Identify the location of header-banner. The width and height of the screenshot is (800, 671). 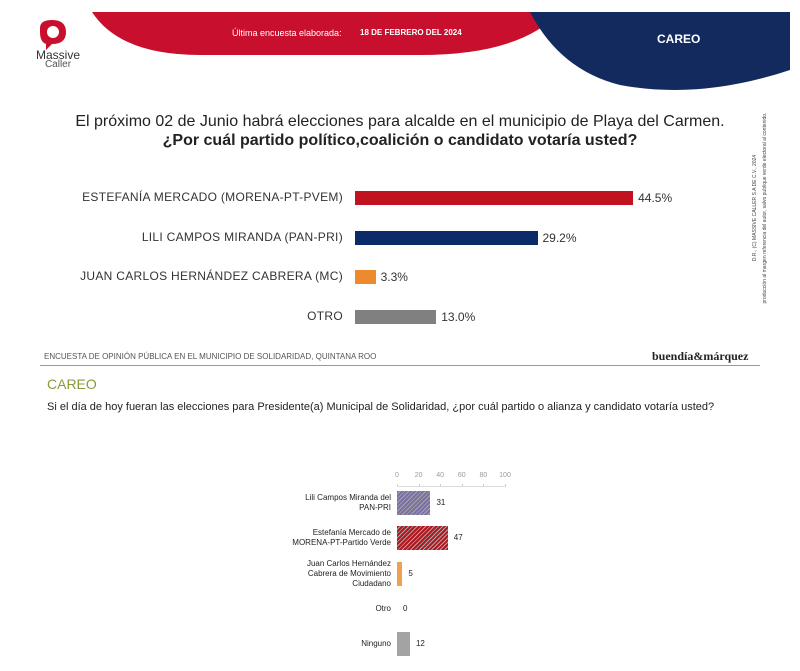
(326, 33).